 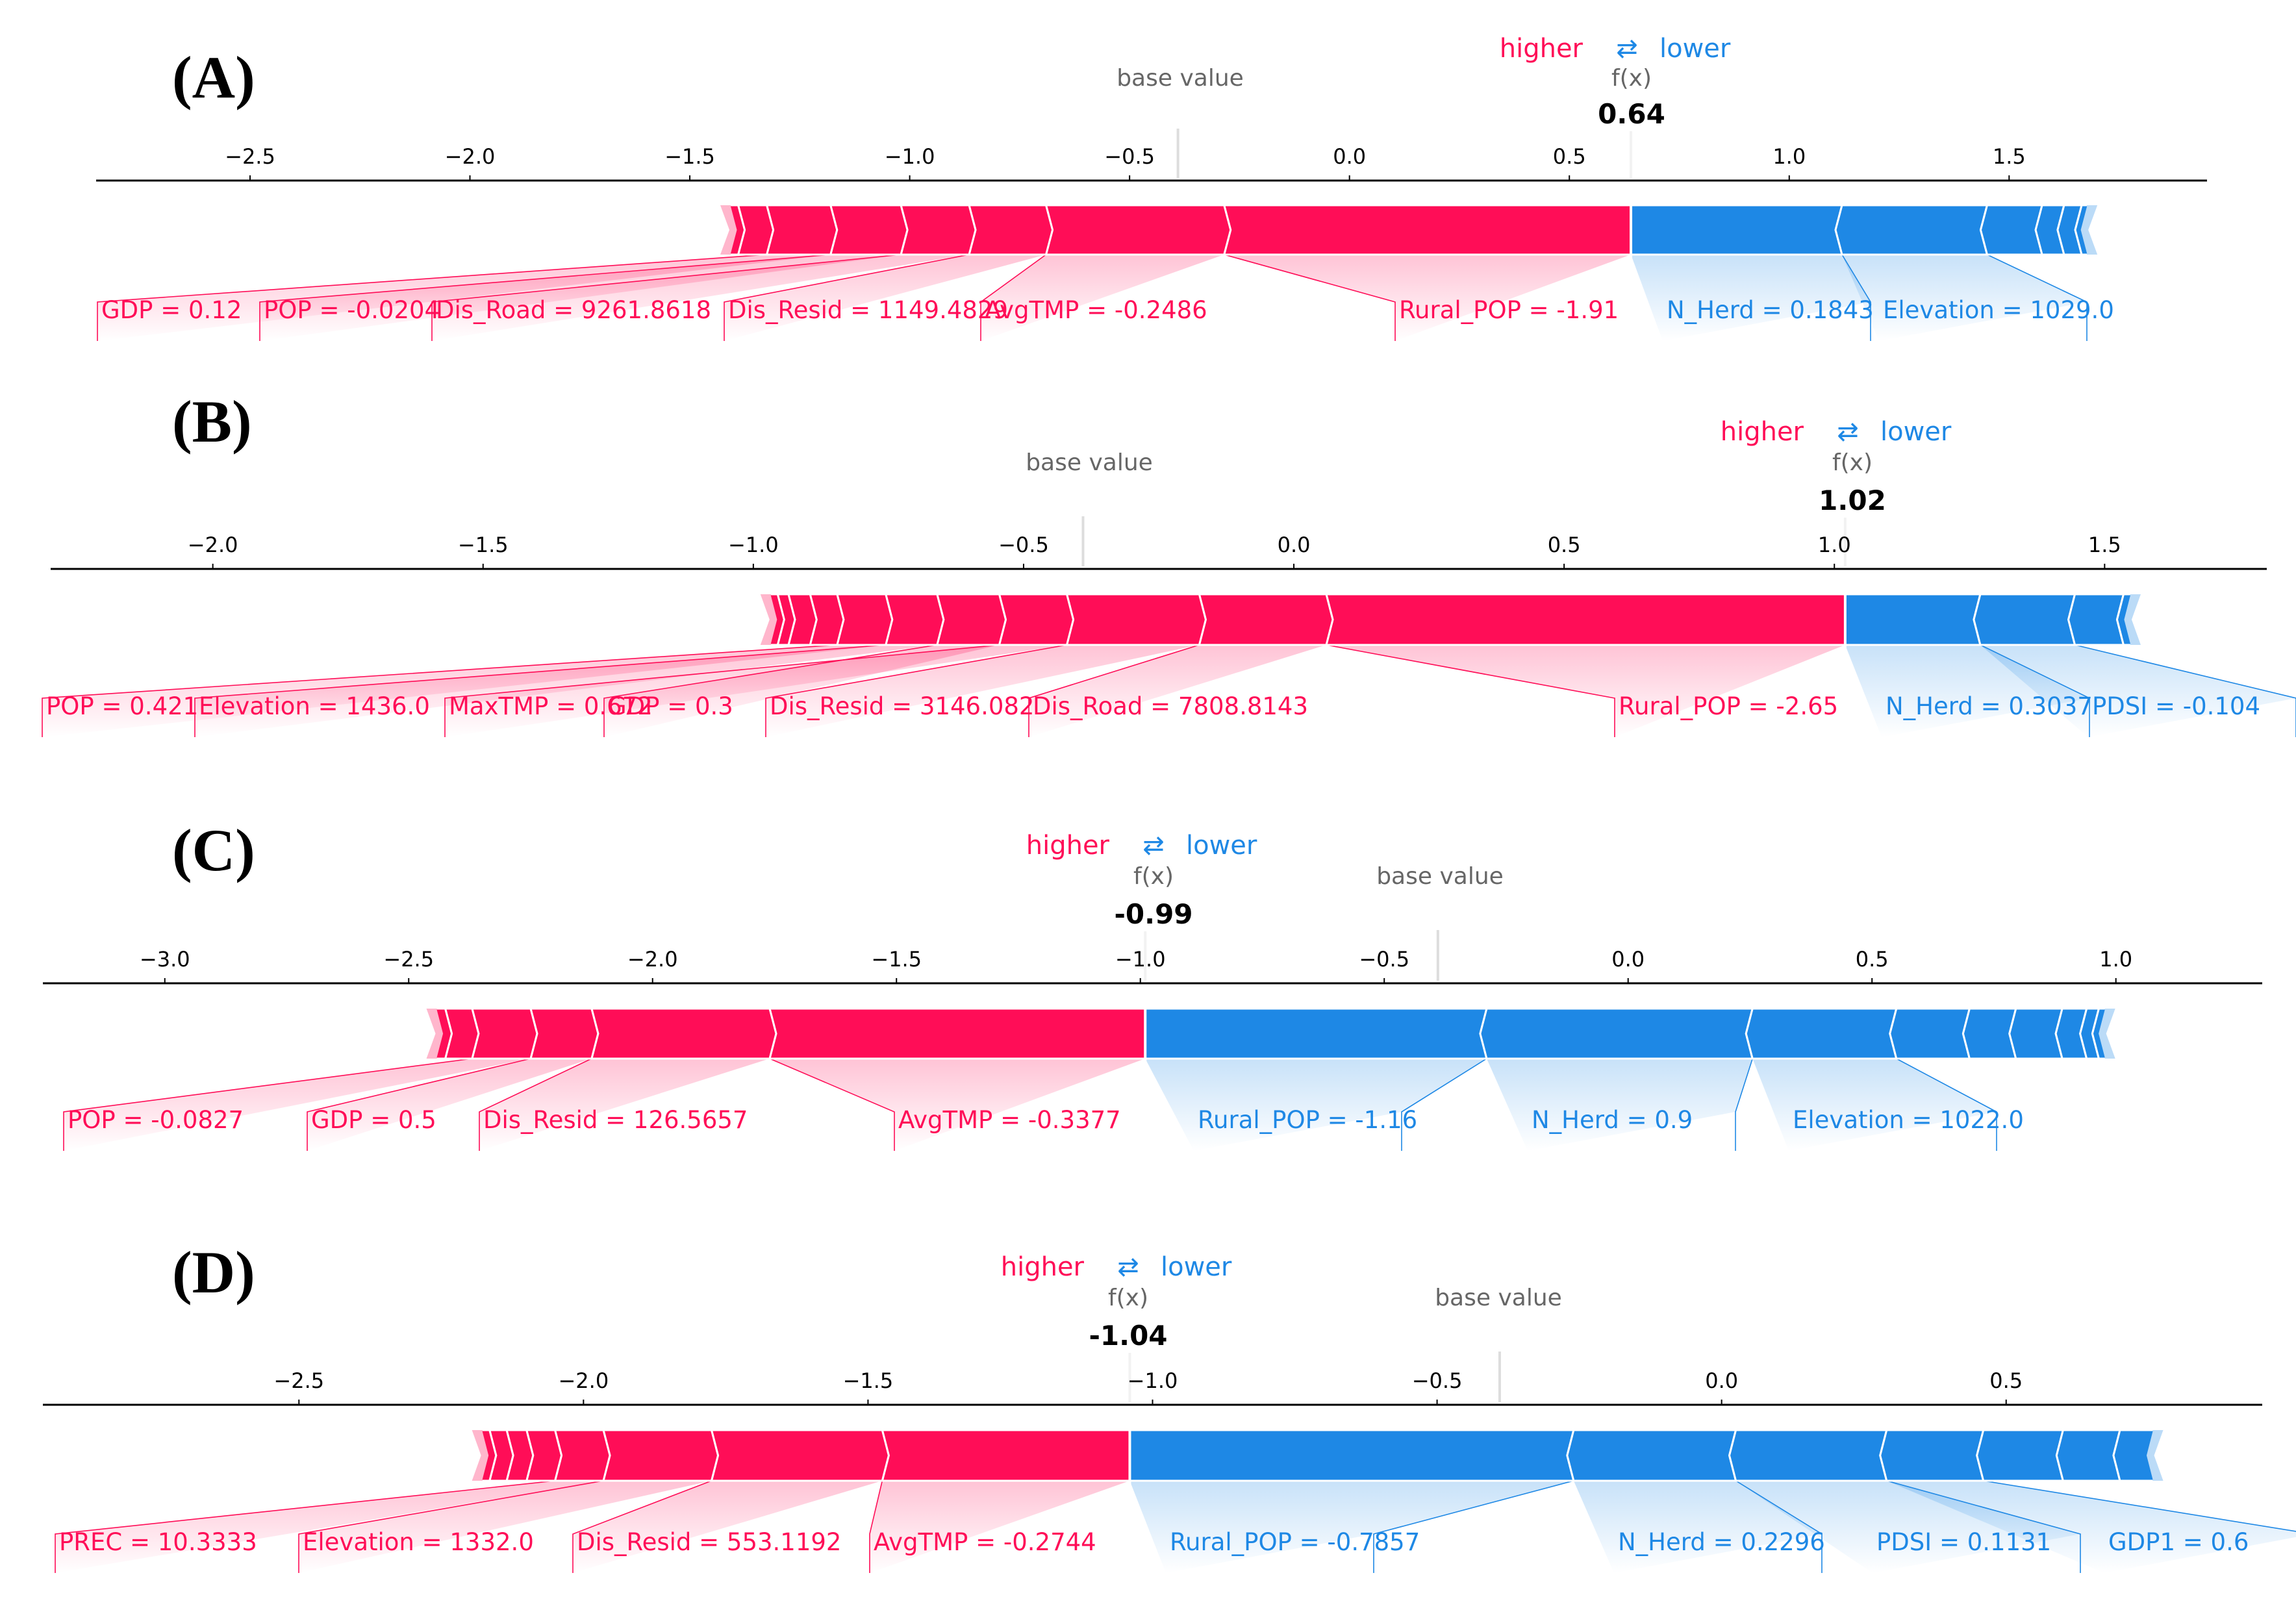 I want to click on feature-label-lower: GDP1 = 0.6, so click(x=2178, y=1542).